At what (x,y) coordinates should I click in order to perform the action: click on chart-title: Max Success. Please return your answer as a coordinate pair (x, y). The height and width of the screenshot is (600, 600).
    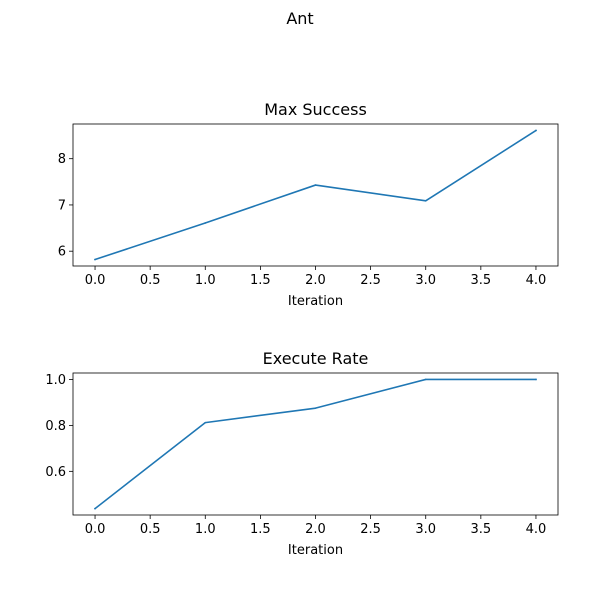
    Looking at the image, I should click on (315, 109).